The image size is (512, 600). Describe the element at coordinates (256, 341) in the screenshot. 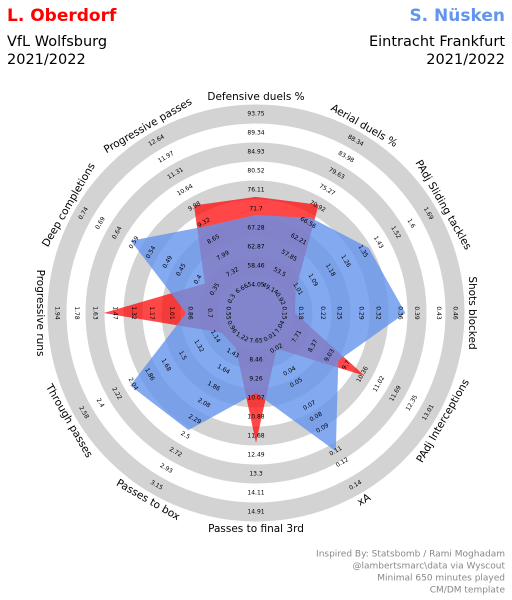

I see `tick-label: 7.65` at that location.